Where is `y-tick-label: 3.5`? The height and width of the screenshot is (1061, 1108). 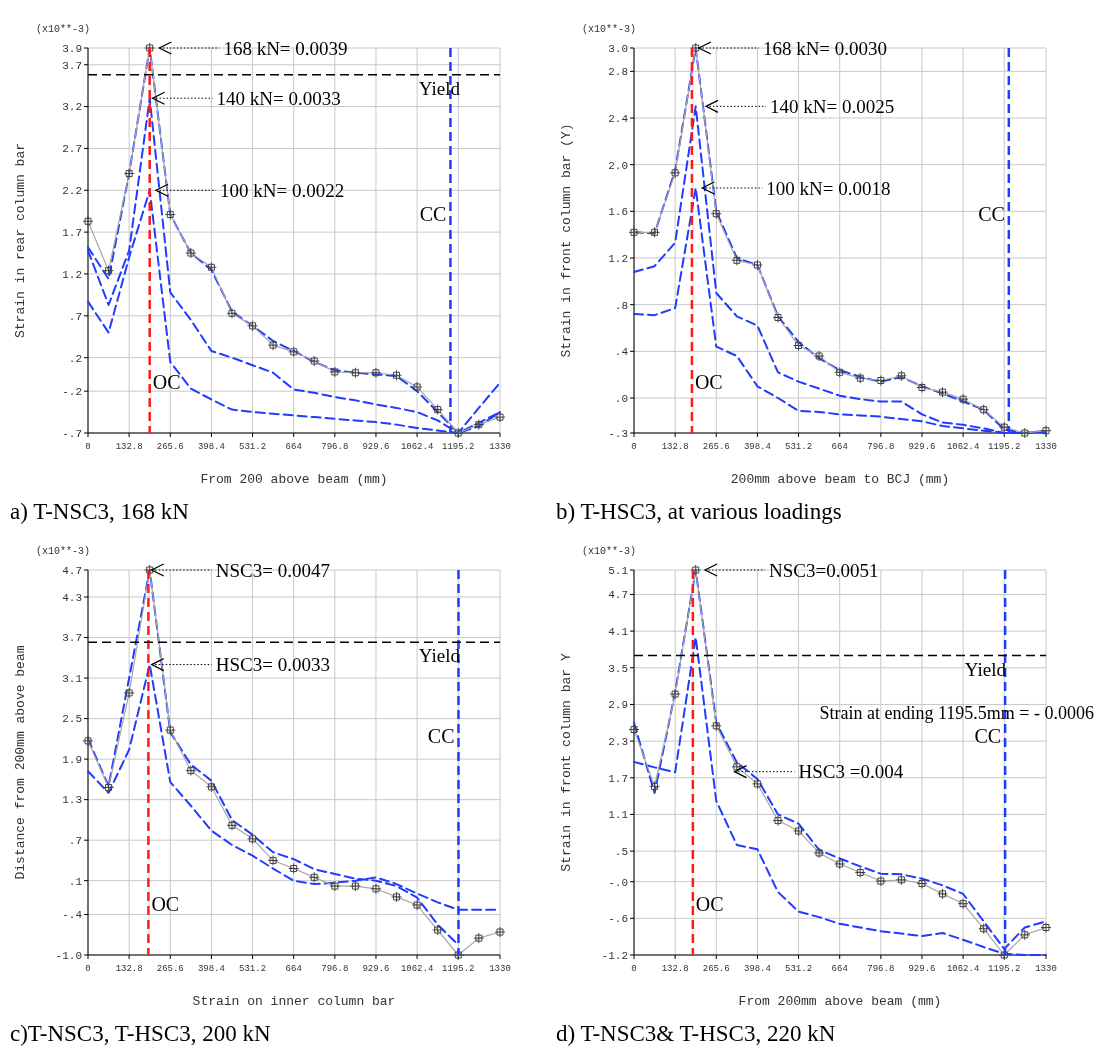
y-tick-label: 3.5 is located at coordinates (618, 668).